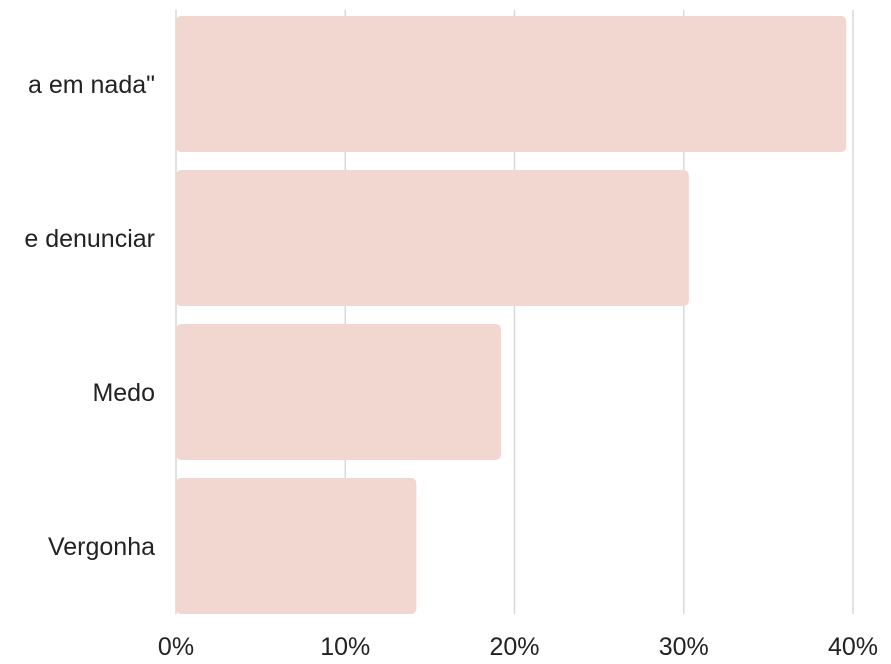  I want to click on x-tick-label: 30%, so click(684, 647).